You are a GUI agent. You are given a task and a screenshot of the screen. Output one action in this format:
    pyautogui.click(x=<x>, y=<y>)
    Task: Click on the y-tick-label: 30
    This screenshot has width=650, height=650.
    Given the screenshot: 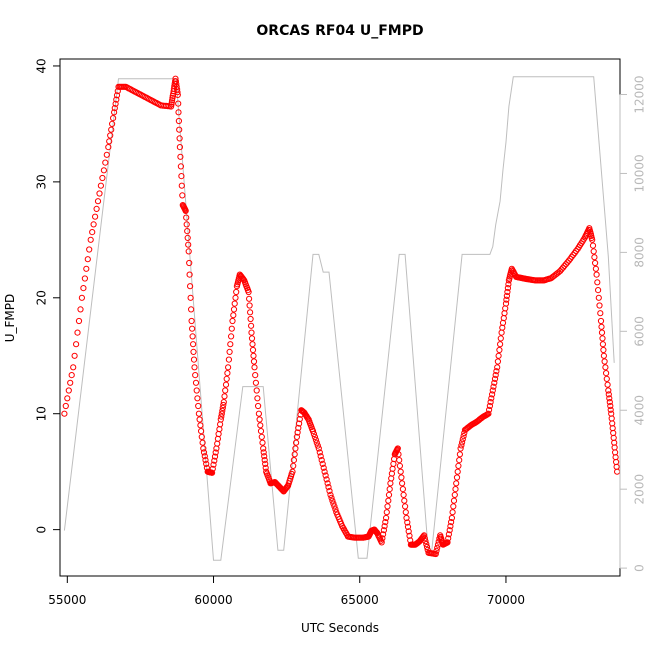 What is the action you would take?
    pyautogui.click(x=42, y=181)
    